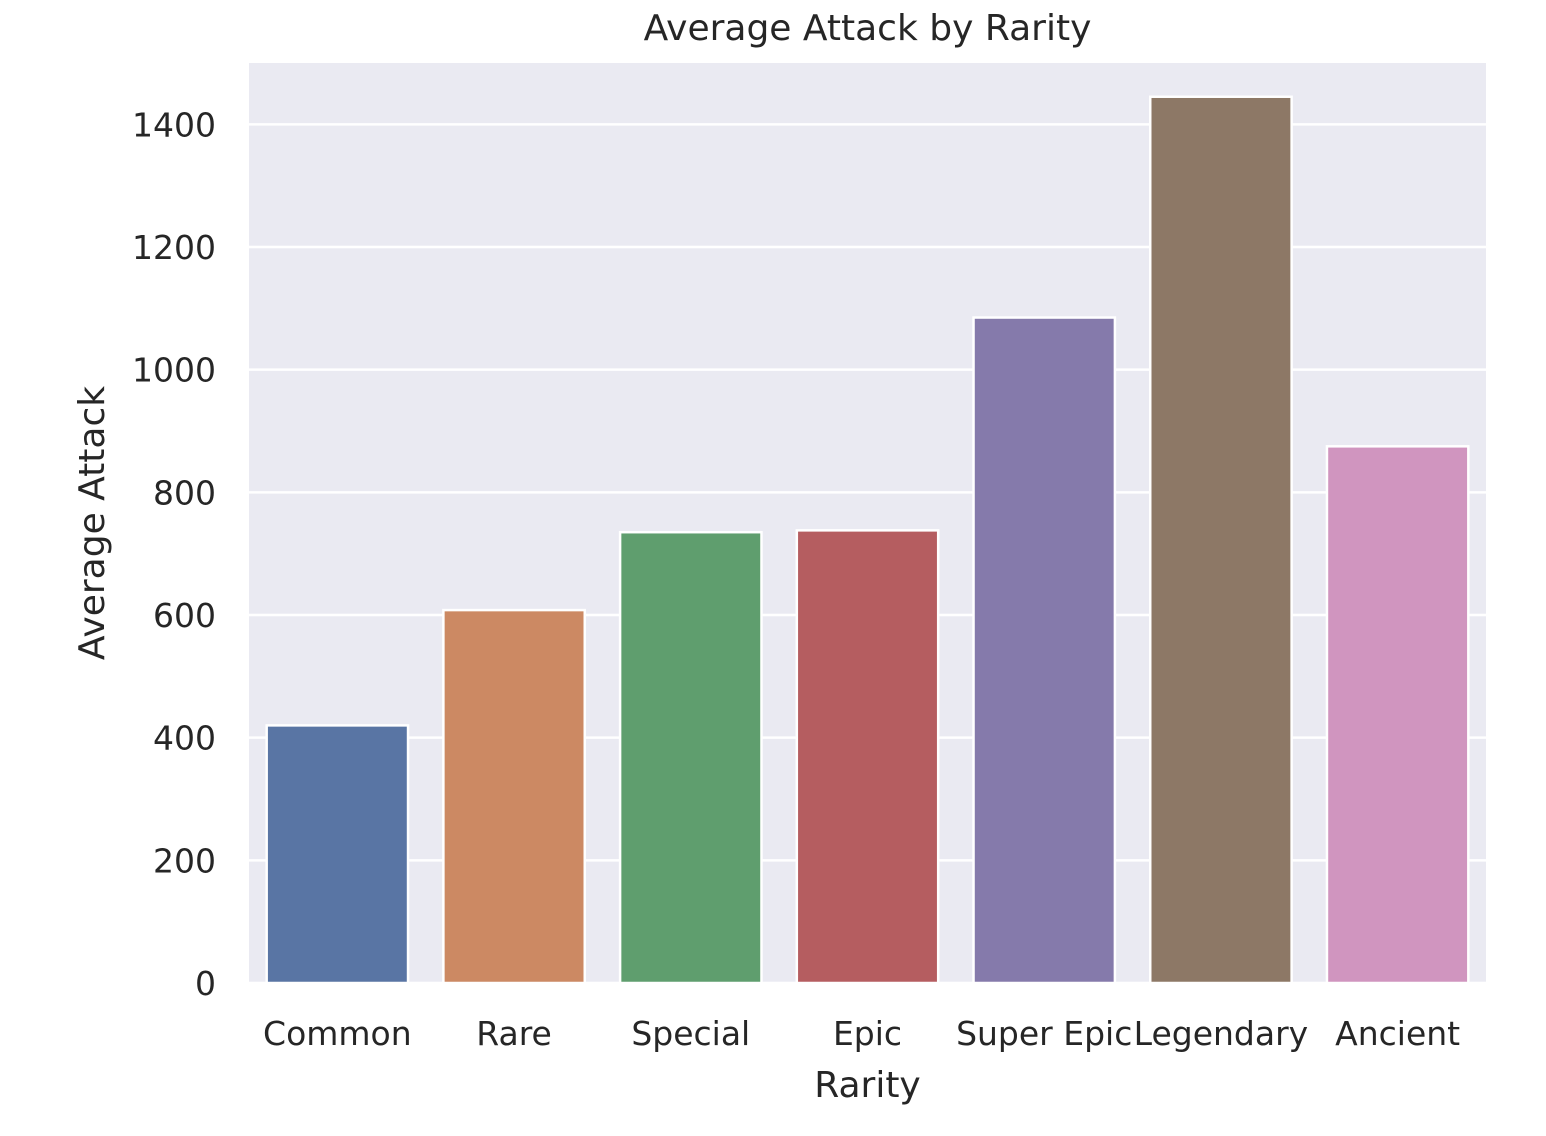 This screenshot has height=1136, width=1546. I want to click on chart-title: Average Attack by Rarity, so click(868, 28).